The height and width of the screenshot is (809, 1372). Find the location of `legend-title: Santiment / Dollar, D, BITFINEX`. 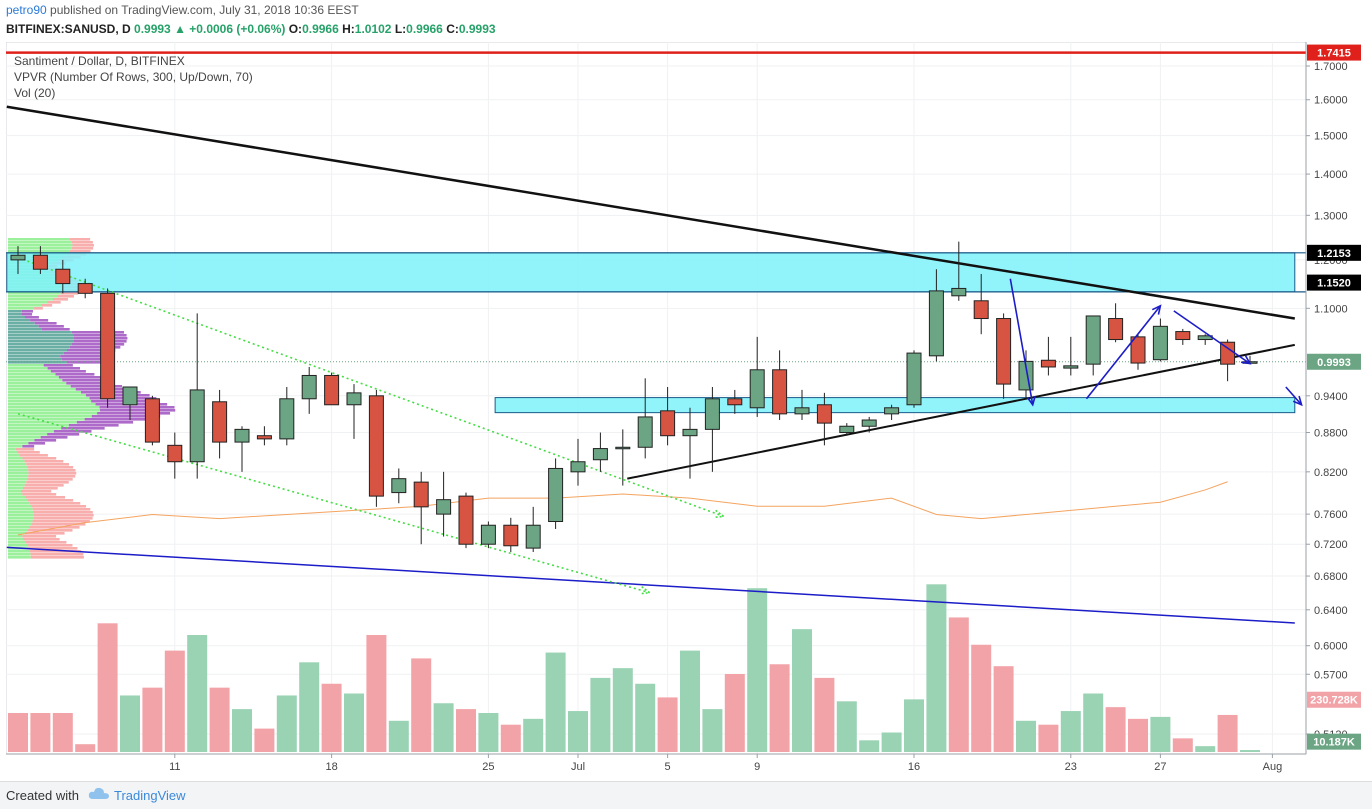

legend-title: Santiment / Dollar, D, BITFINEX is located at coordinates (99, 61).